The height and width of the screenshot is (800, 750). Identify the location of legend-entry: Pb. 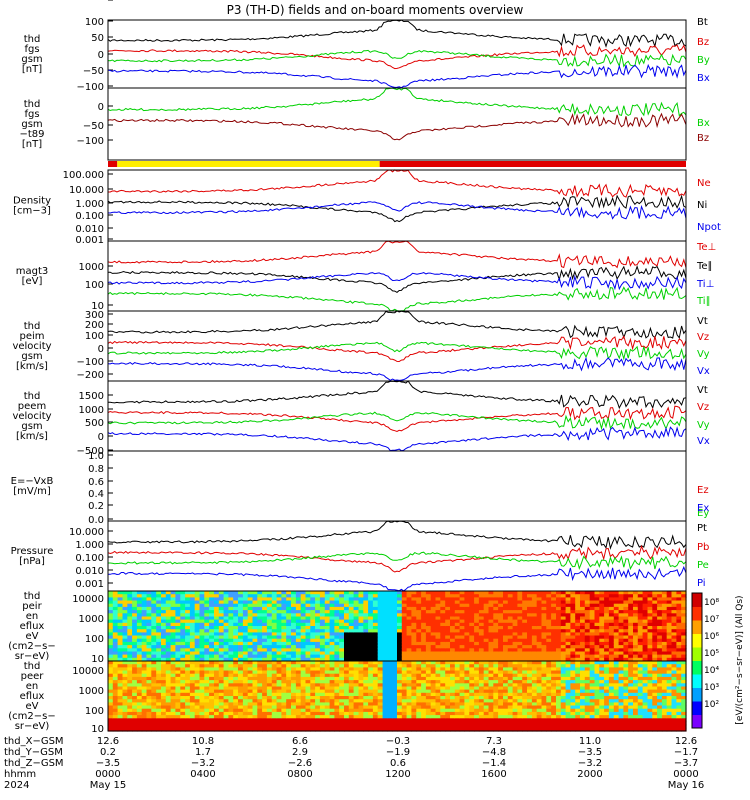
(703, 547).